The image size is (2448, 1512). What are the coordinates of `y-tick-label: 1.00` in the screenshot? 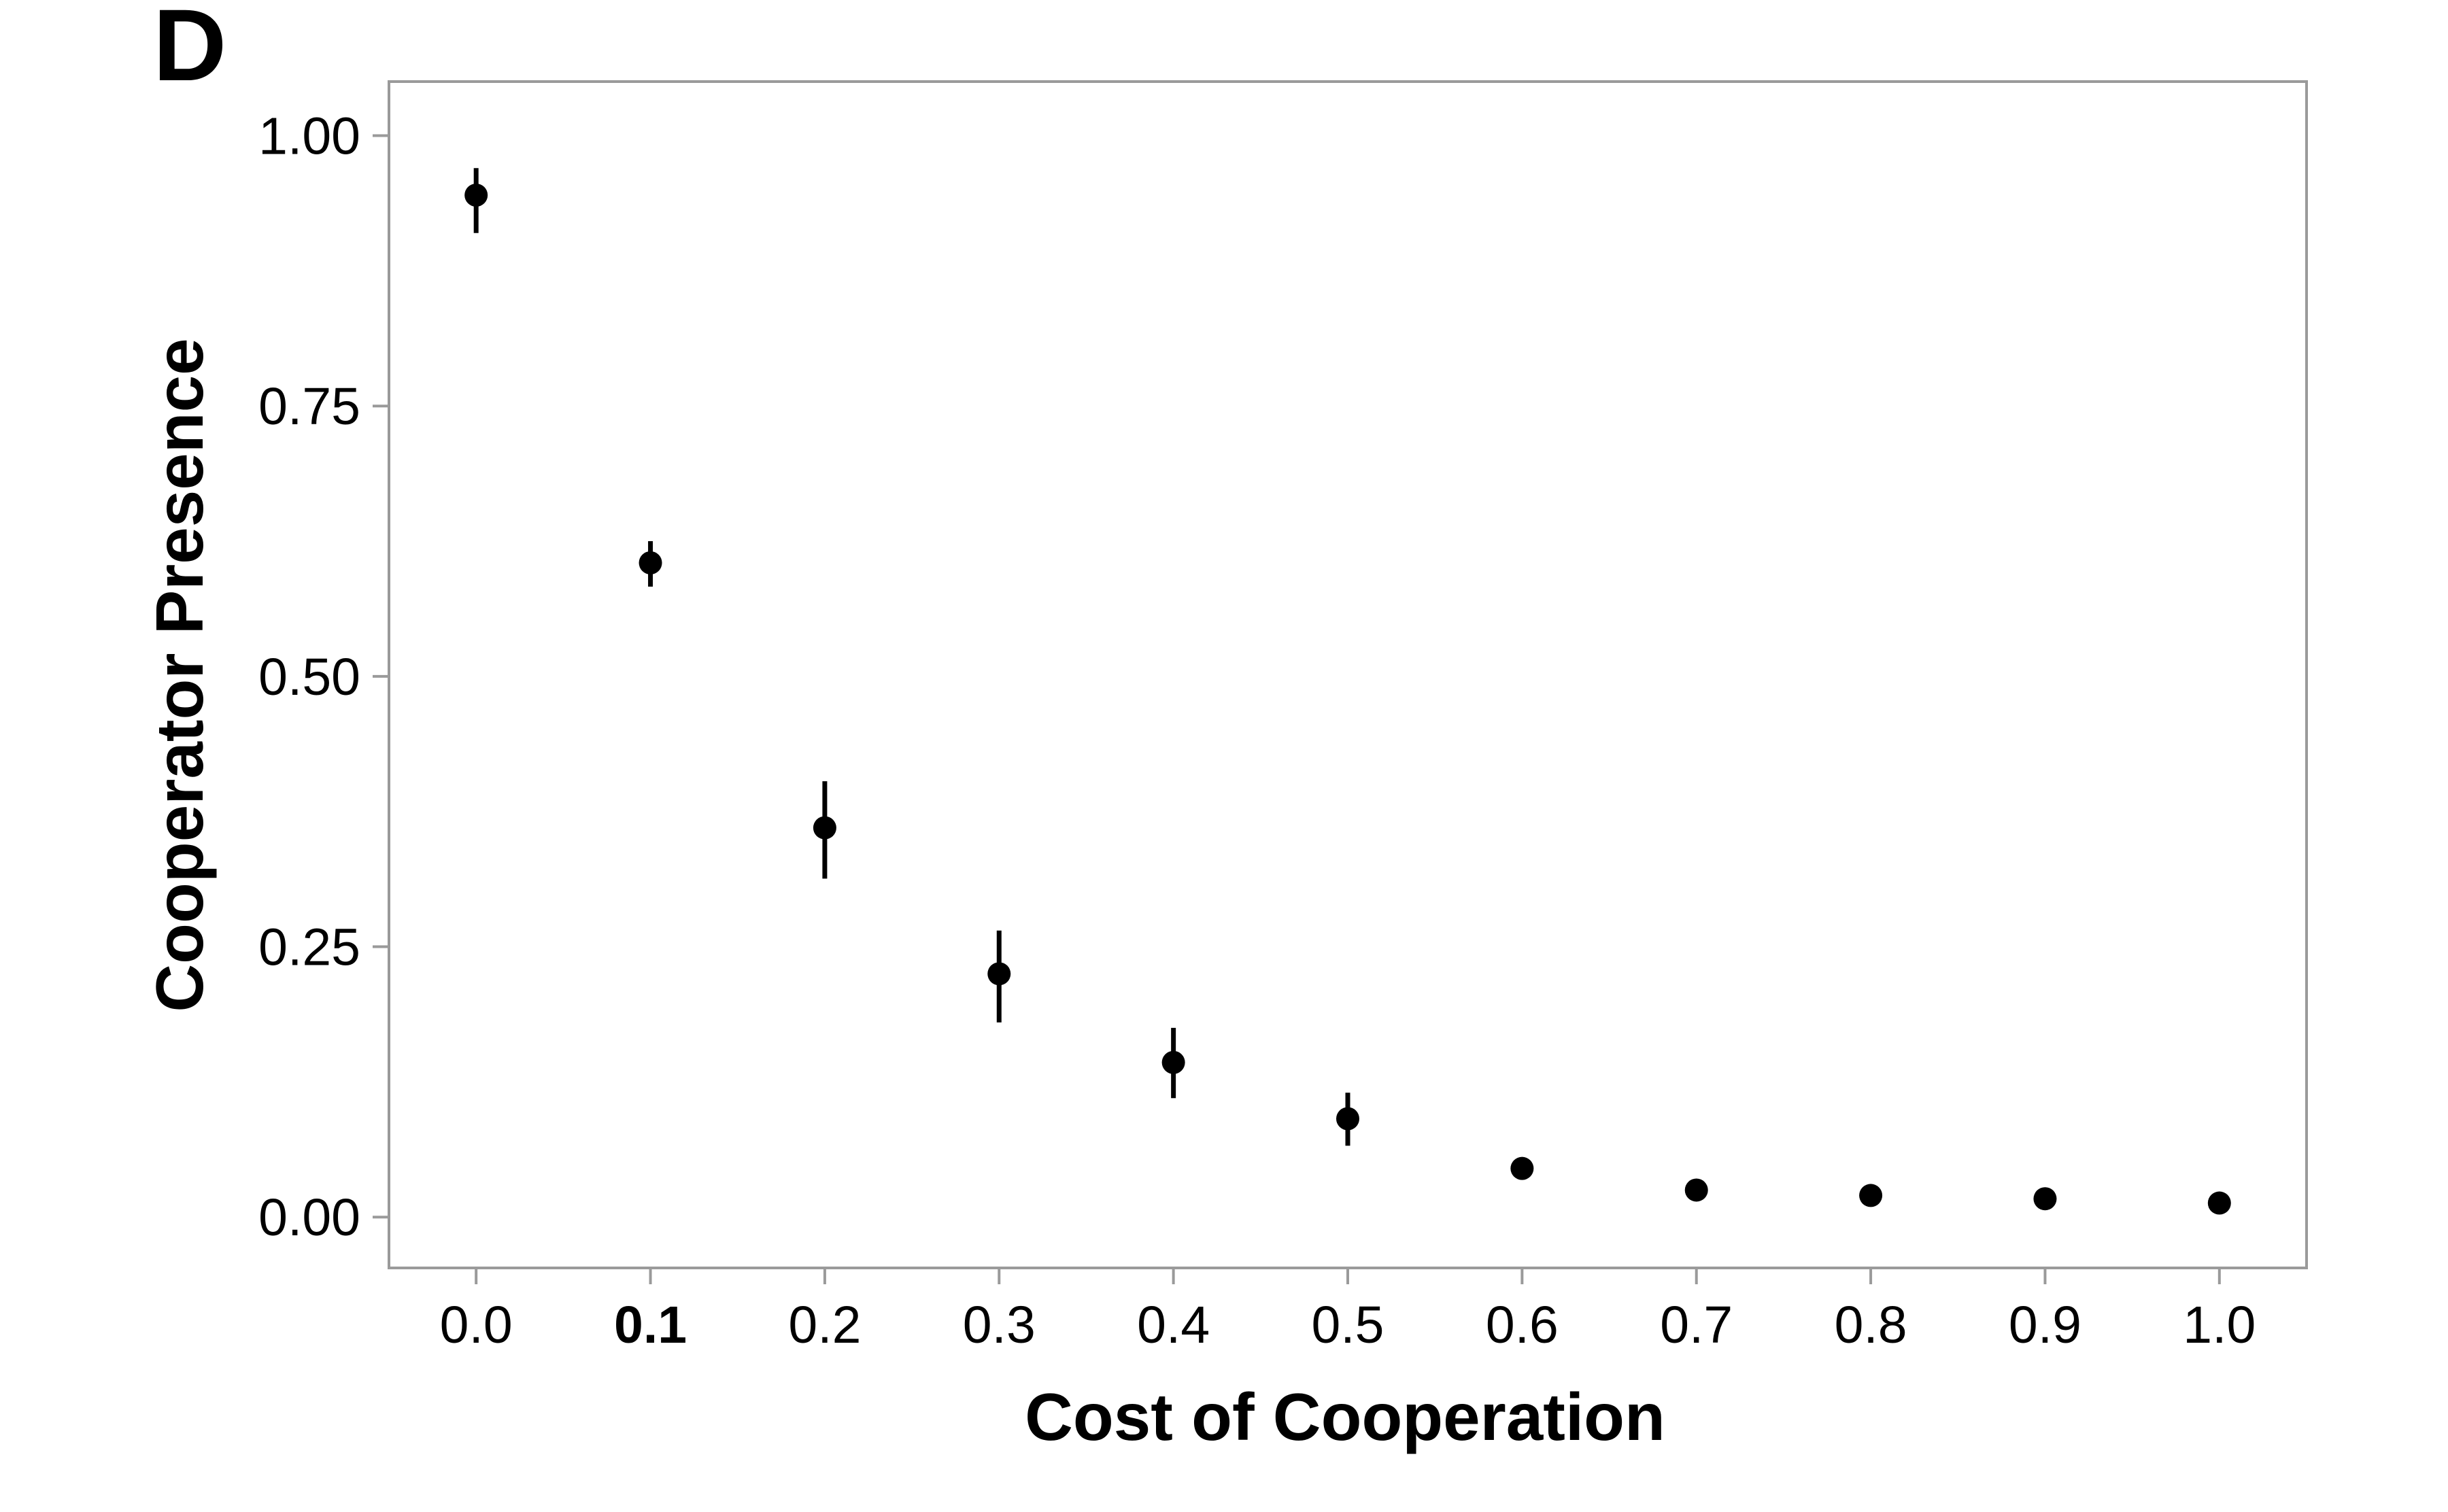 It's located at (309, 136).